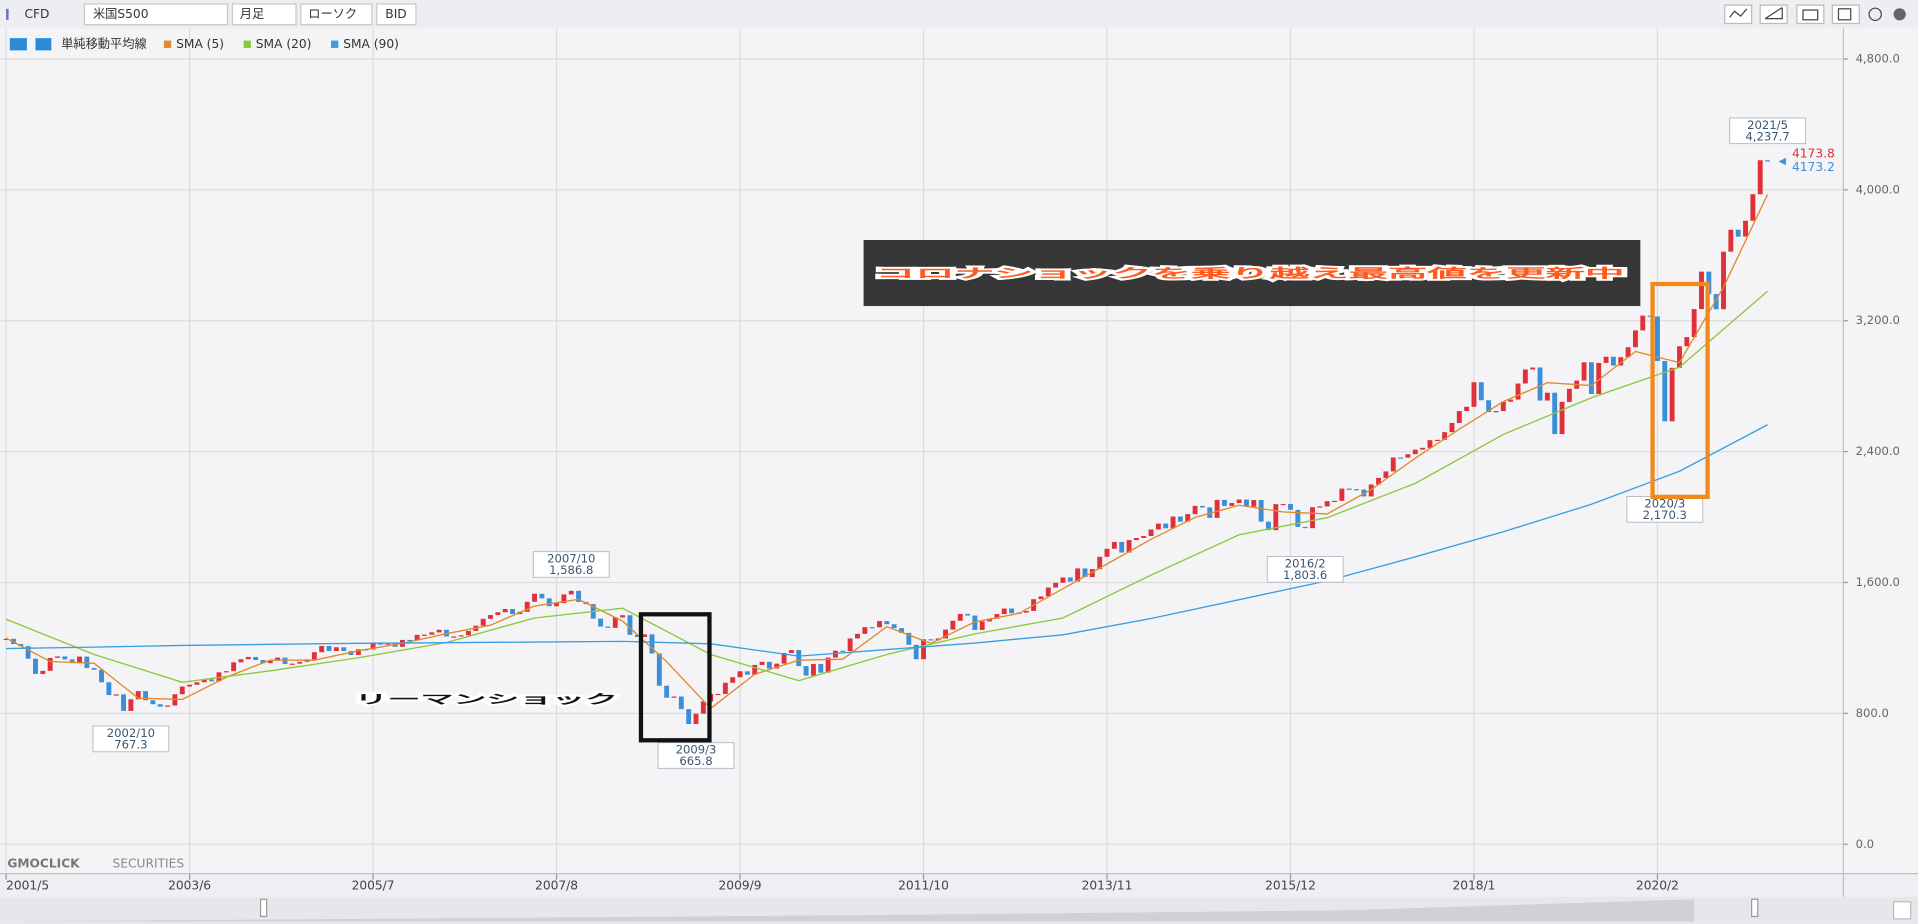 The image size is (1918, 924). Describe the element at coordinates (1878, 58) in the screenshot. I see `y-tick-label: 4,800.0` at that location.